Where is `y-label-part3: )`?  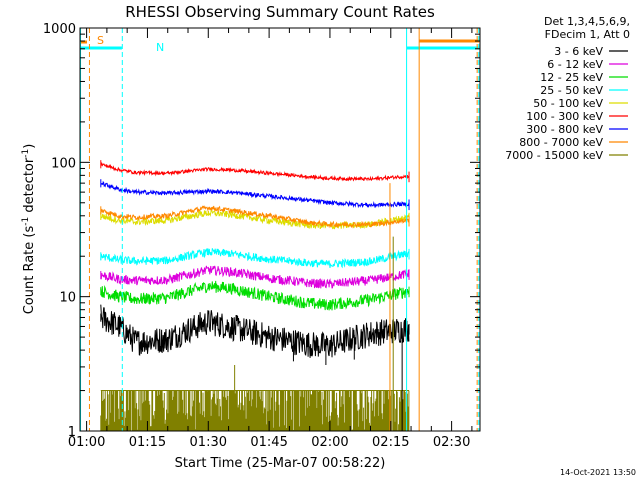 y-label-part3: ) is located at coordinates (29, 146).